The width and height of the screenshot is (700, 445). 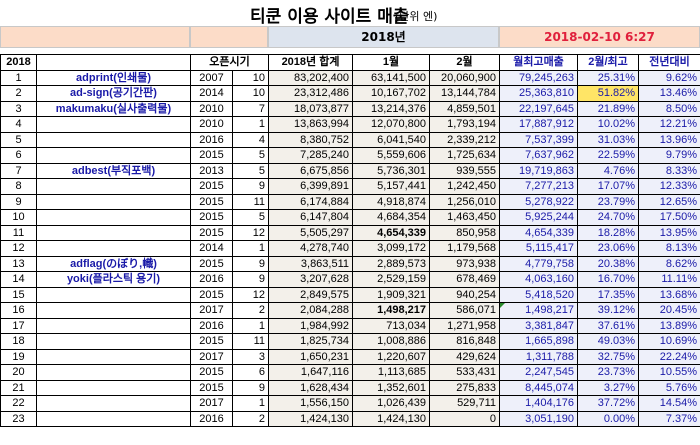 What do you see at coordinates (465, 170) in the screenshot?
I see `feb-sales: 939,555` at bounding box center [465, 170].